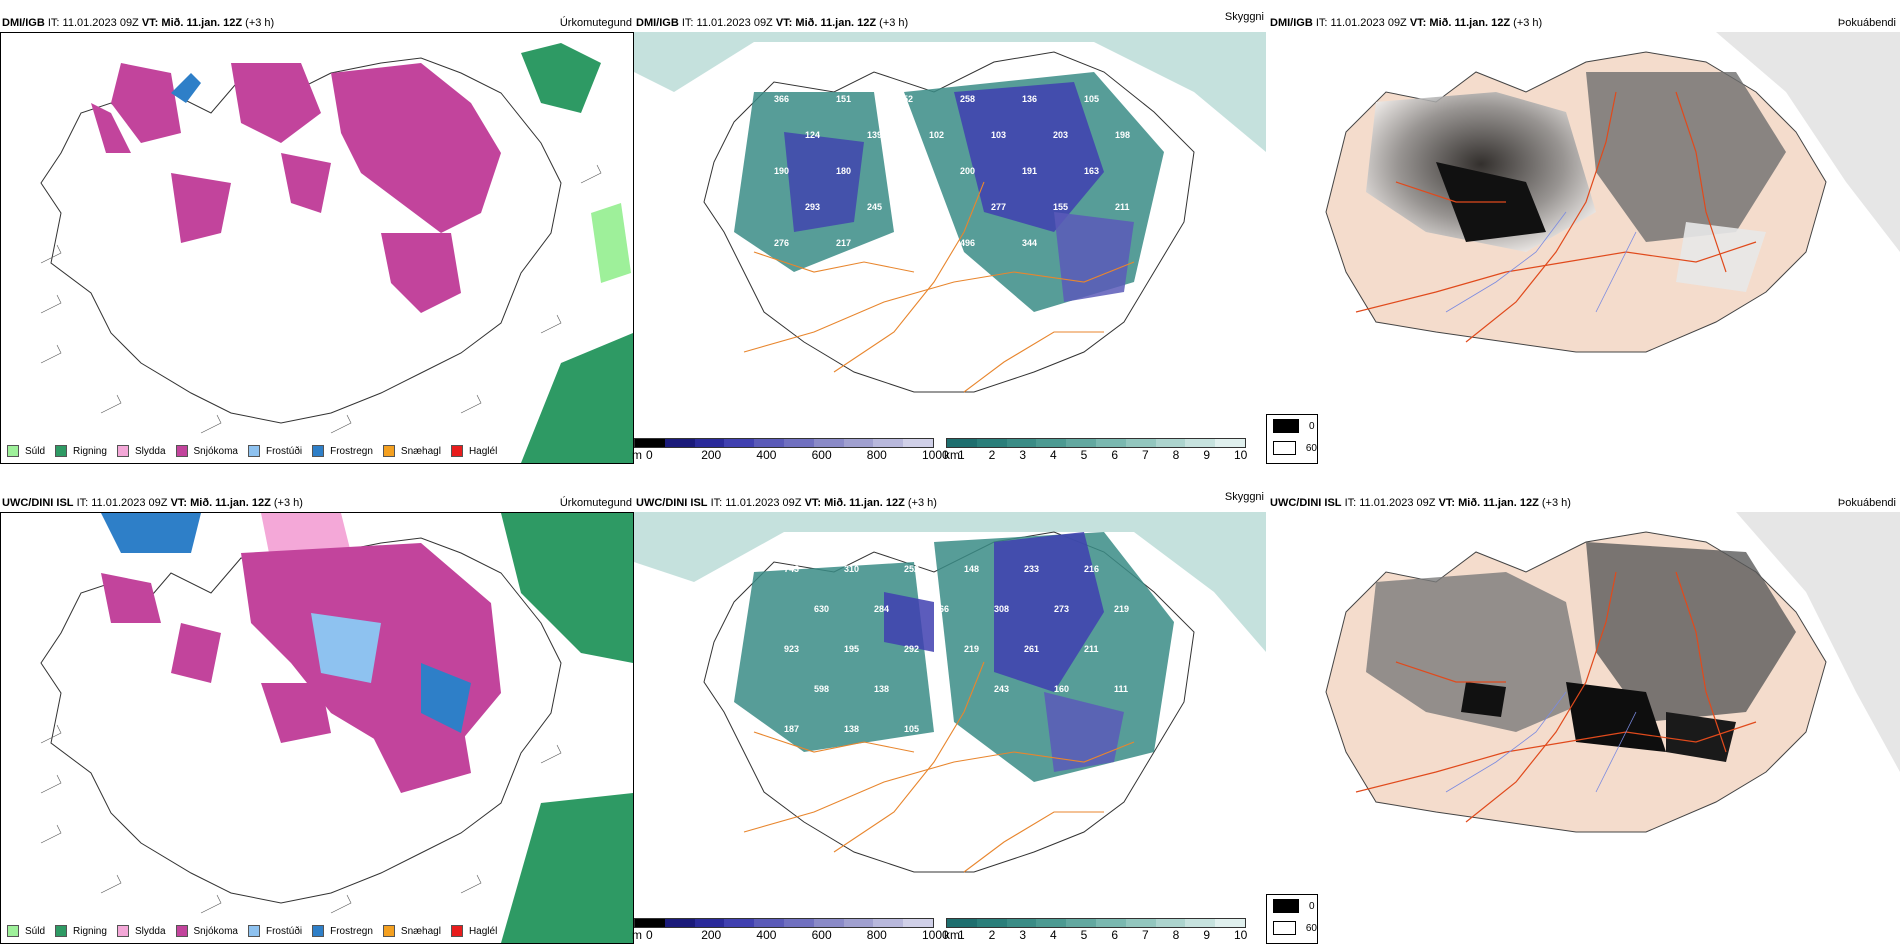 The height and width of the screenshot is (950, 1900). Describe the element at coordinates (905, 243) in the screenshot. I see `visibility-value-label: 170` at that location.